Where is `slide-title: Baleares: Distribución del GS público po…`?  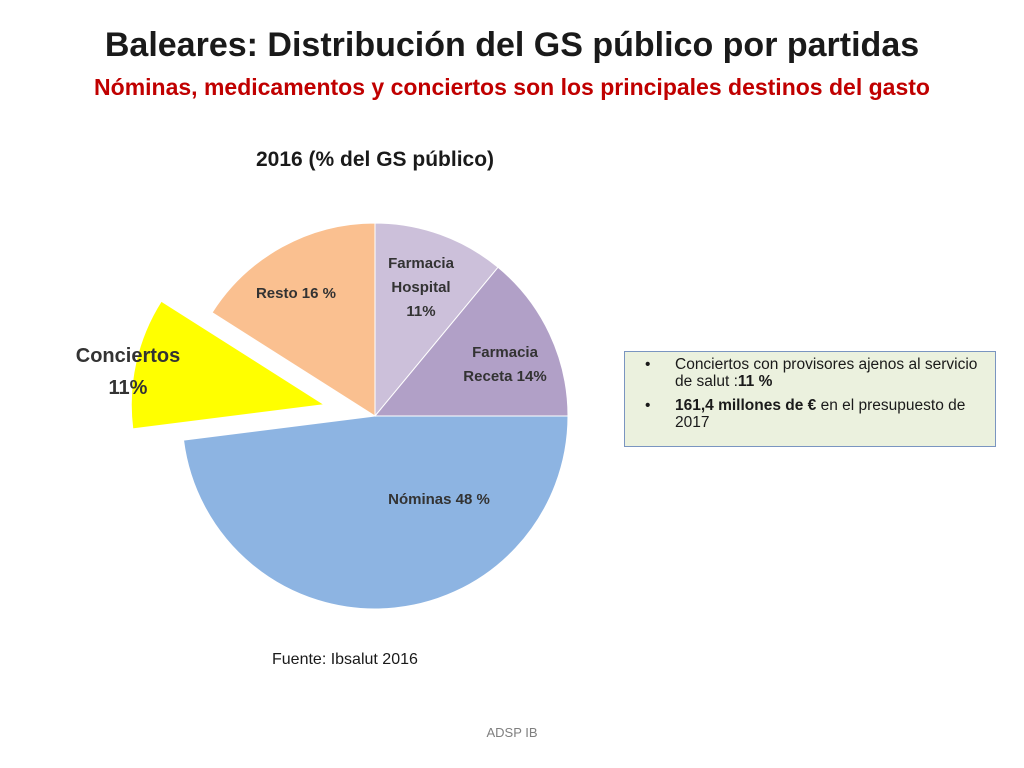
slide-title: Baleares: Distribución del GS público po… is located at coordinates (512, 45).